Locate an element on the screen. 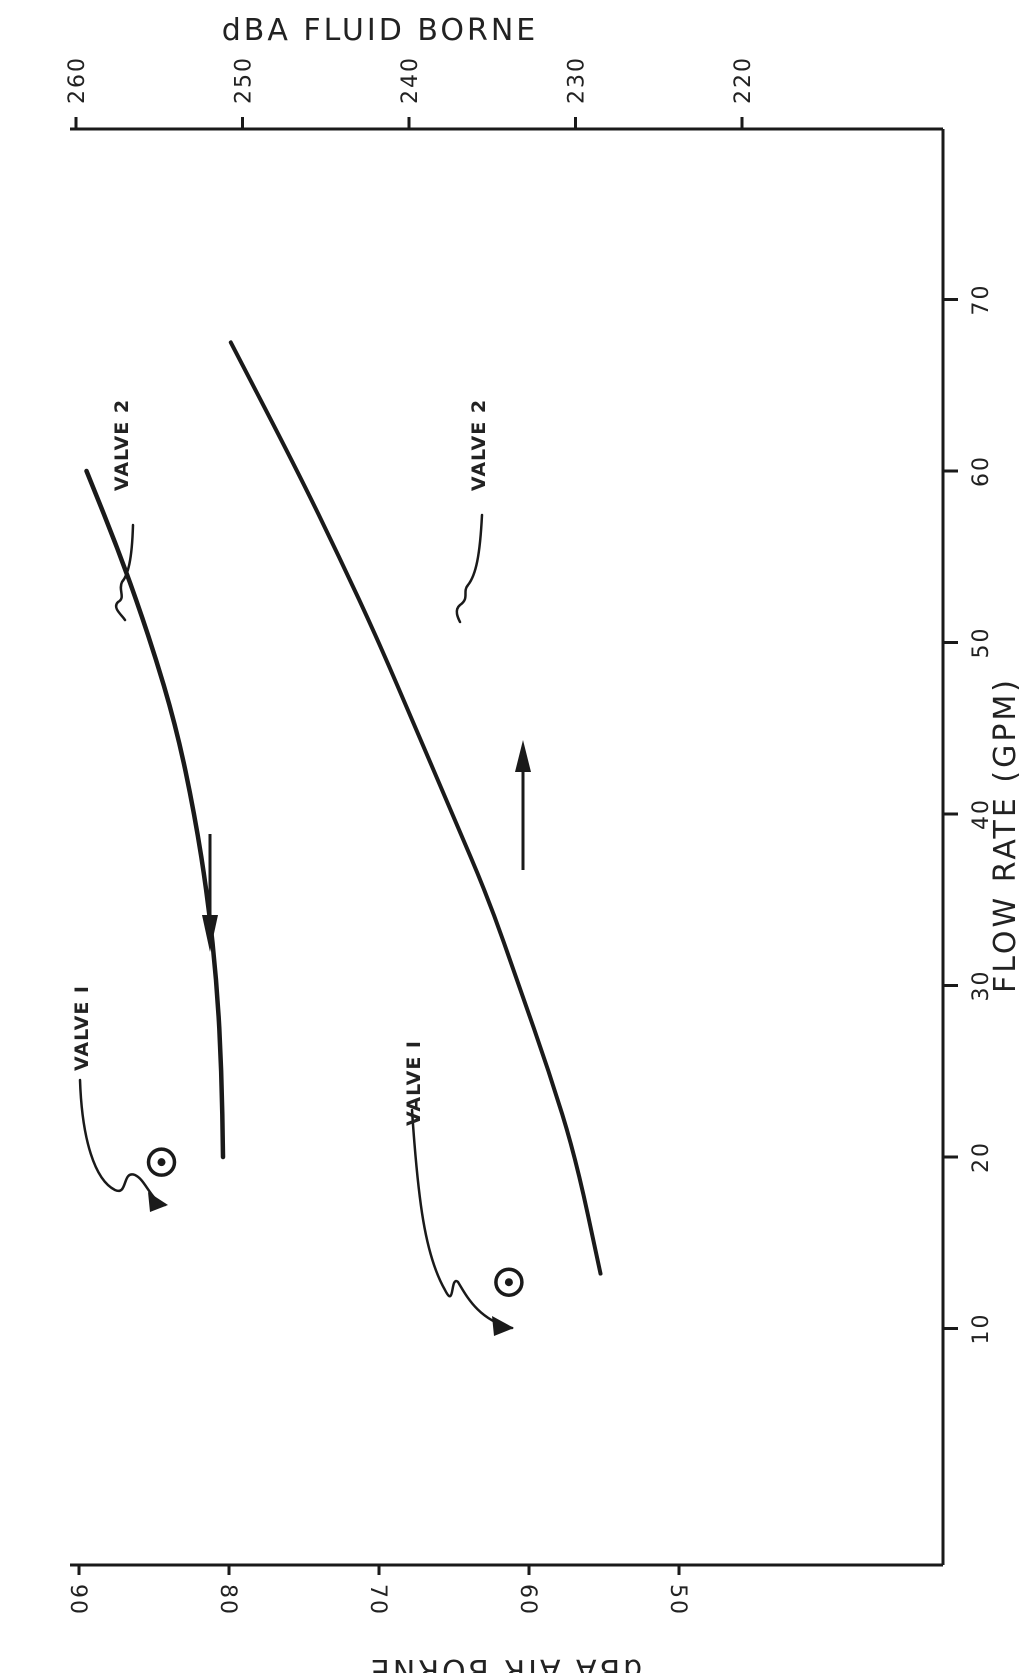 This screenshot has height=1673, width=1032. flow-tick-label: 20 is located at coordinates (981, 1157).